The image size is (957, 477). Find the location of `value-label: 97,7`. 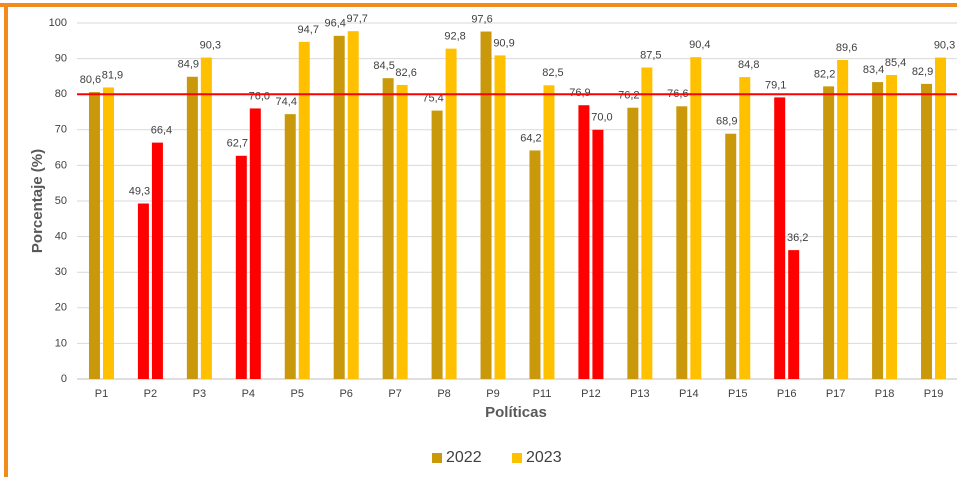

value-label: 97,7 is located at coordinates (356, 19).